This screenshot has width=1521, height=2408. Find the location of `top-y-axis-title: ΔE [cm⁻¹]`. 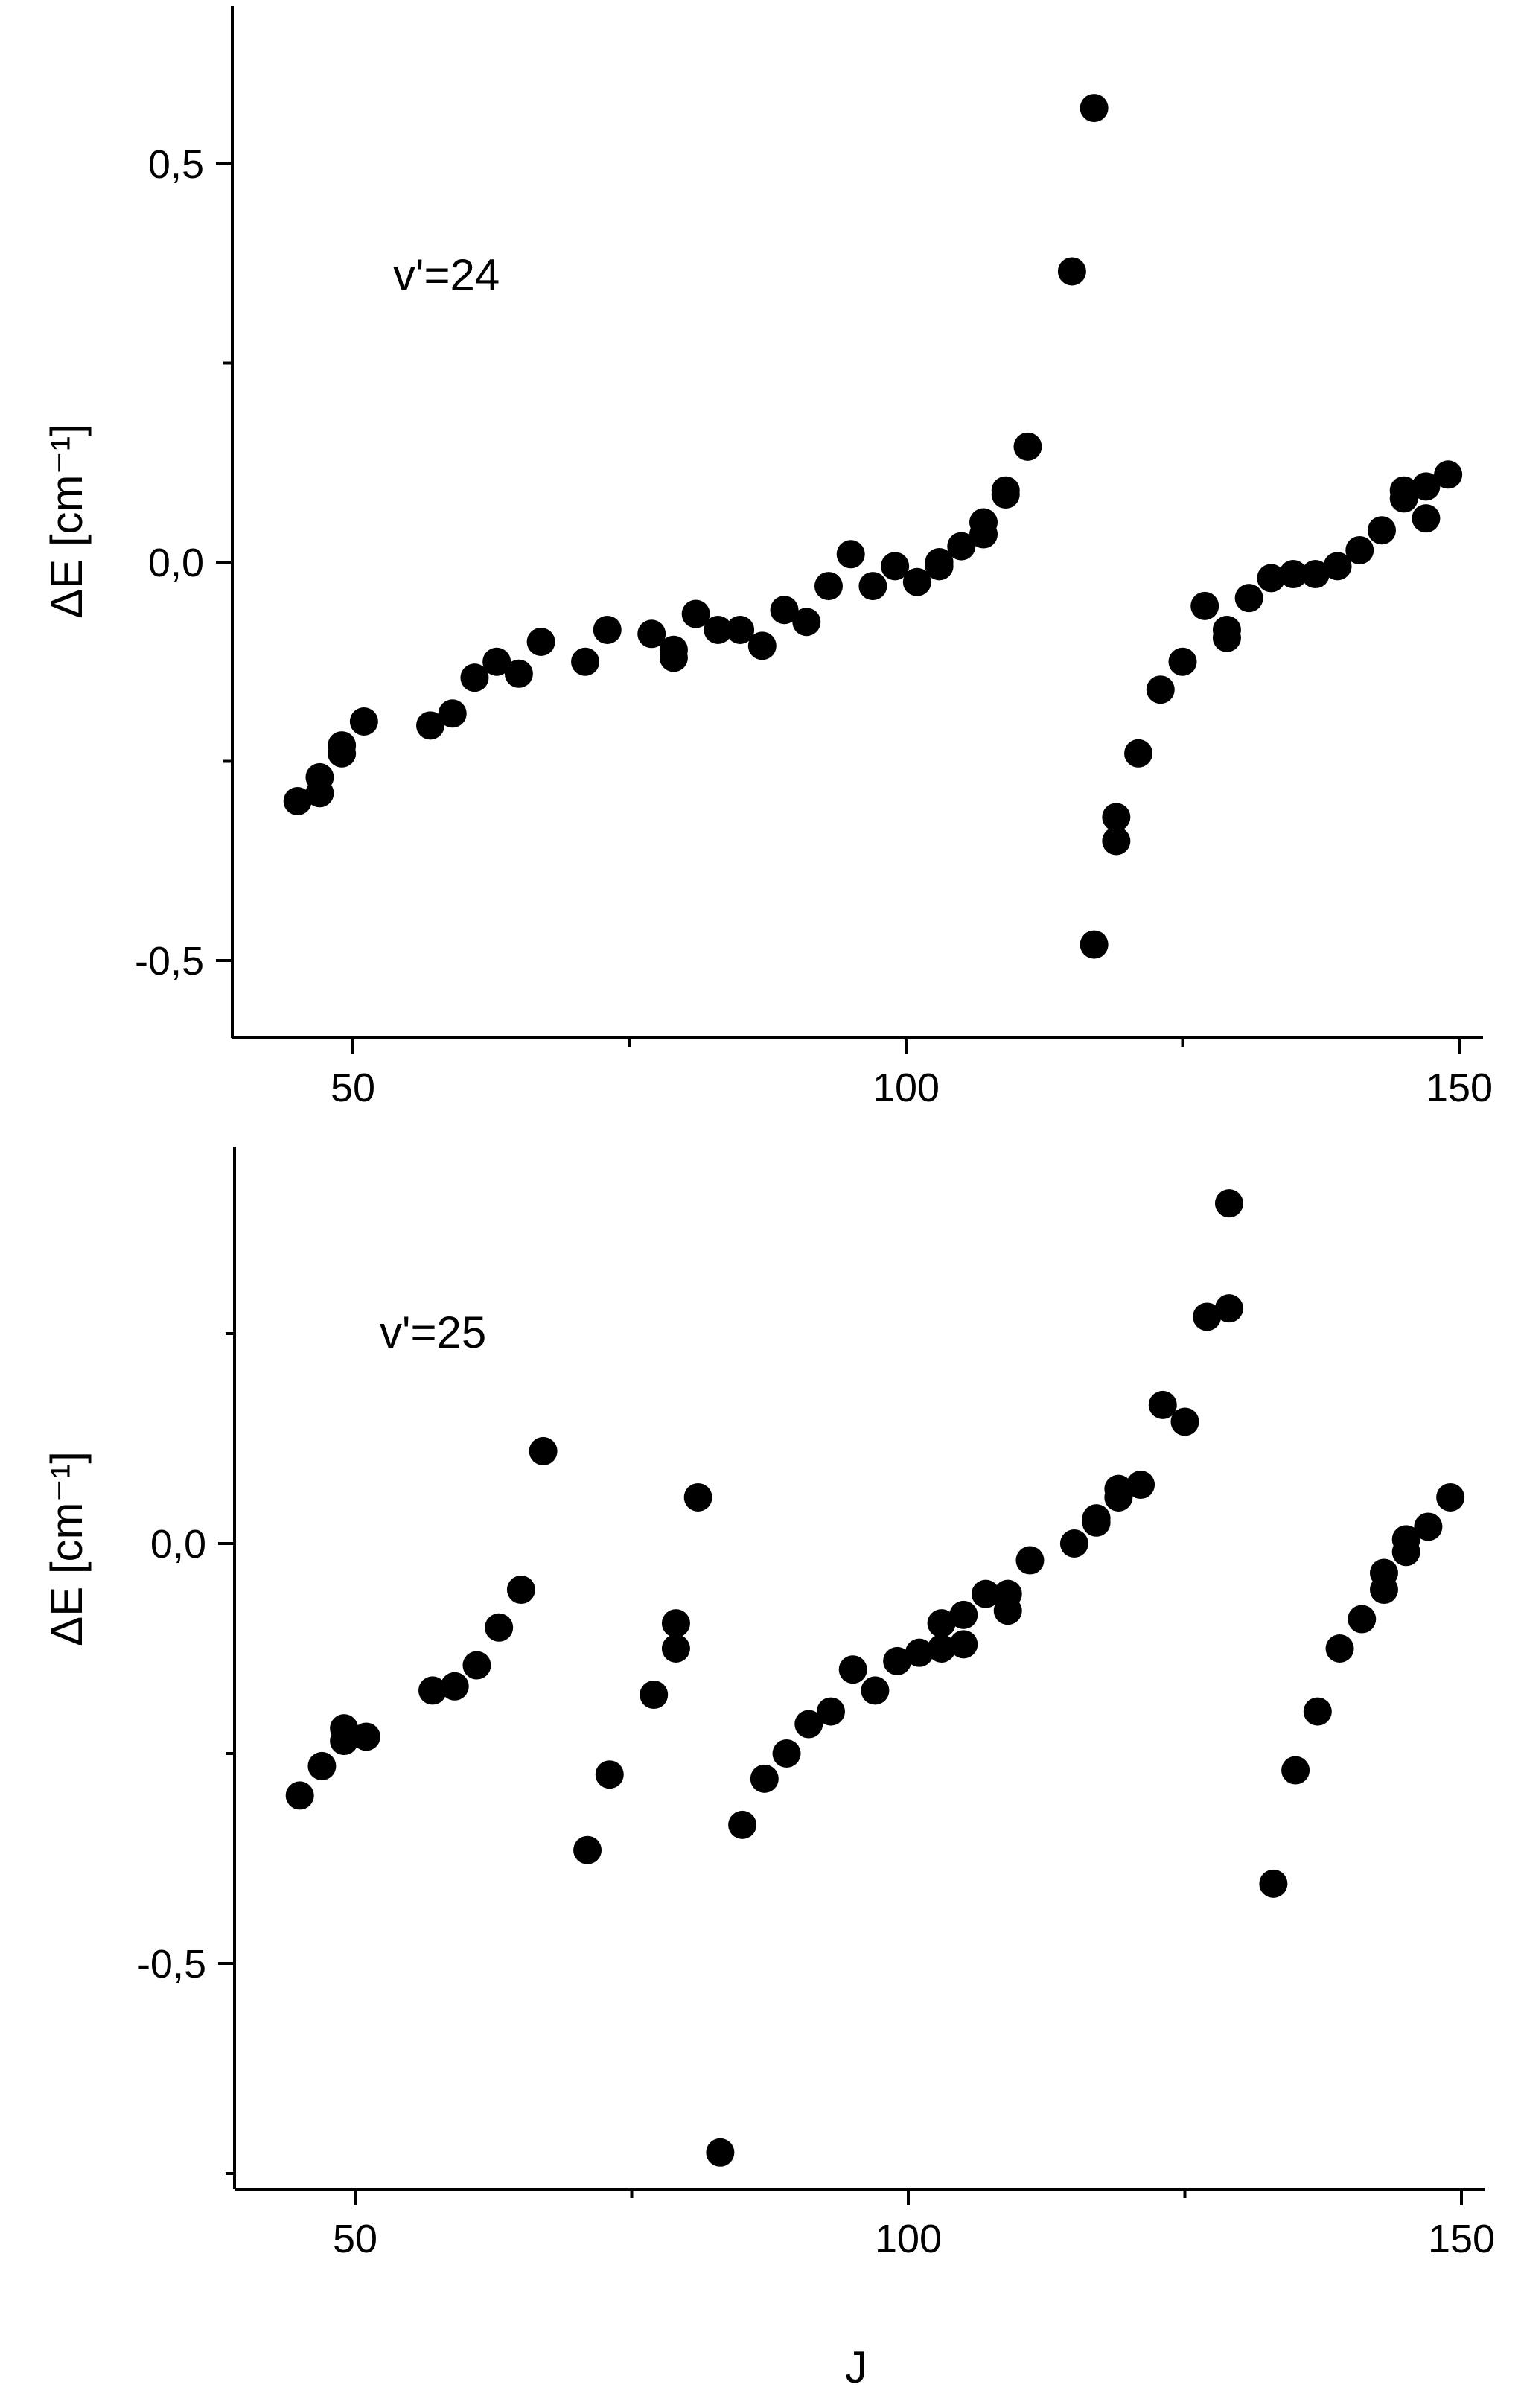

top-y-axis-title: ΔE [cm⁻¹] is located at coordinates (67, 521).